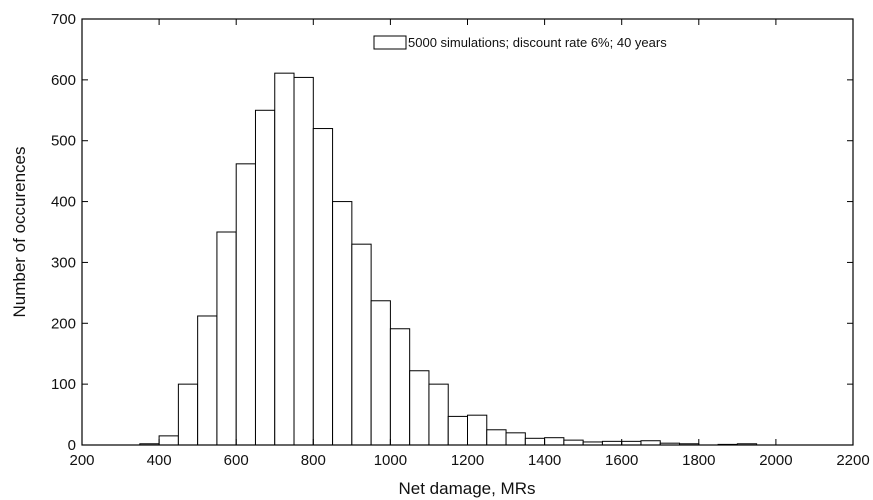 This screenshot has width=873, height=500. What do you see at coordinates (63, 202) in the screenshot?
I see `y-tick-label: 400` at bounding box center [63, 202].